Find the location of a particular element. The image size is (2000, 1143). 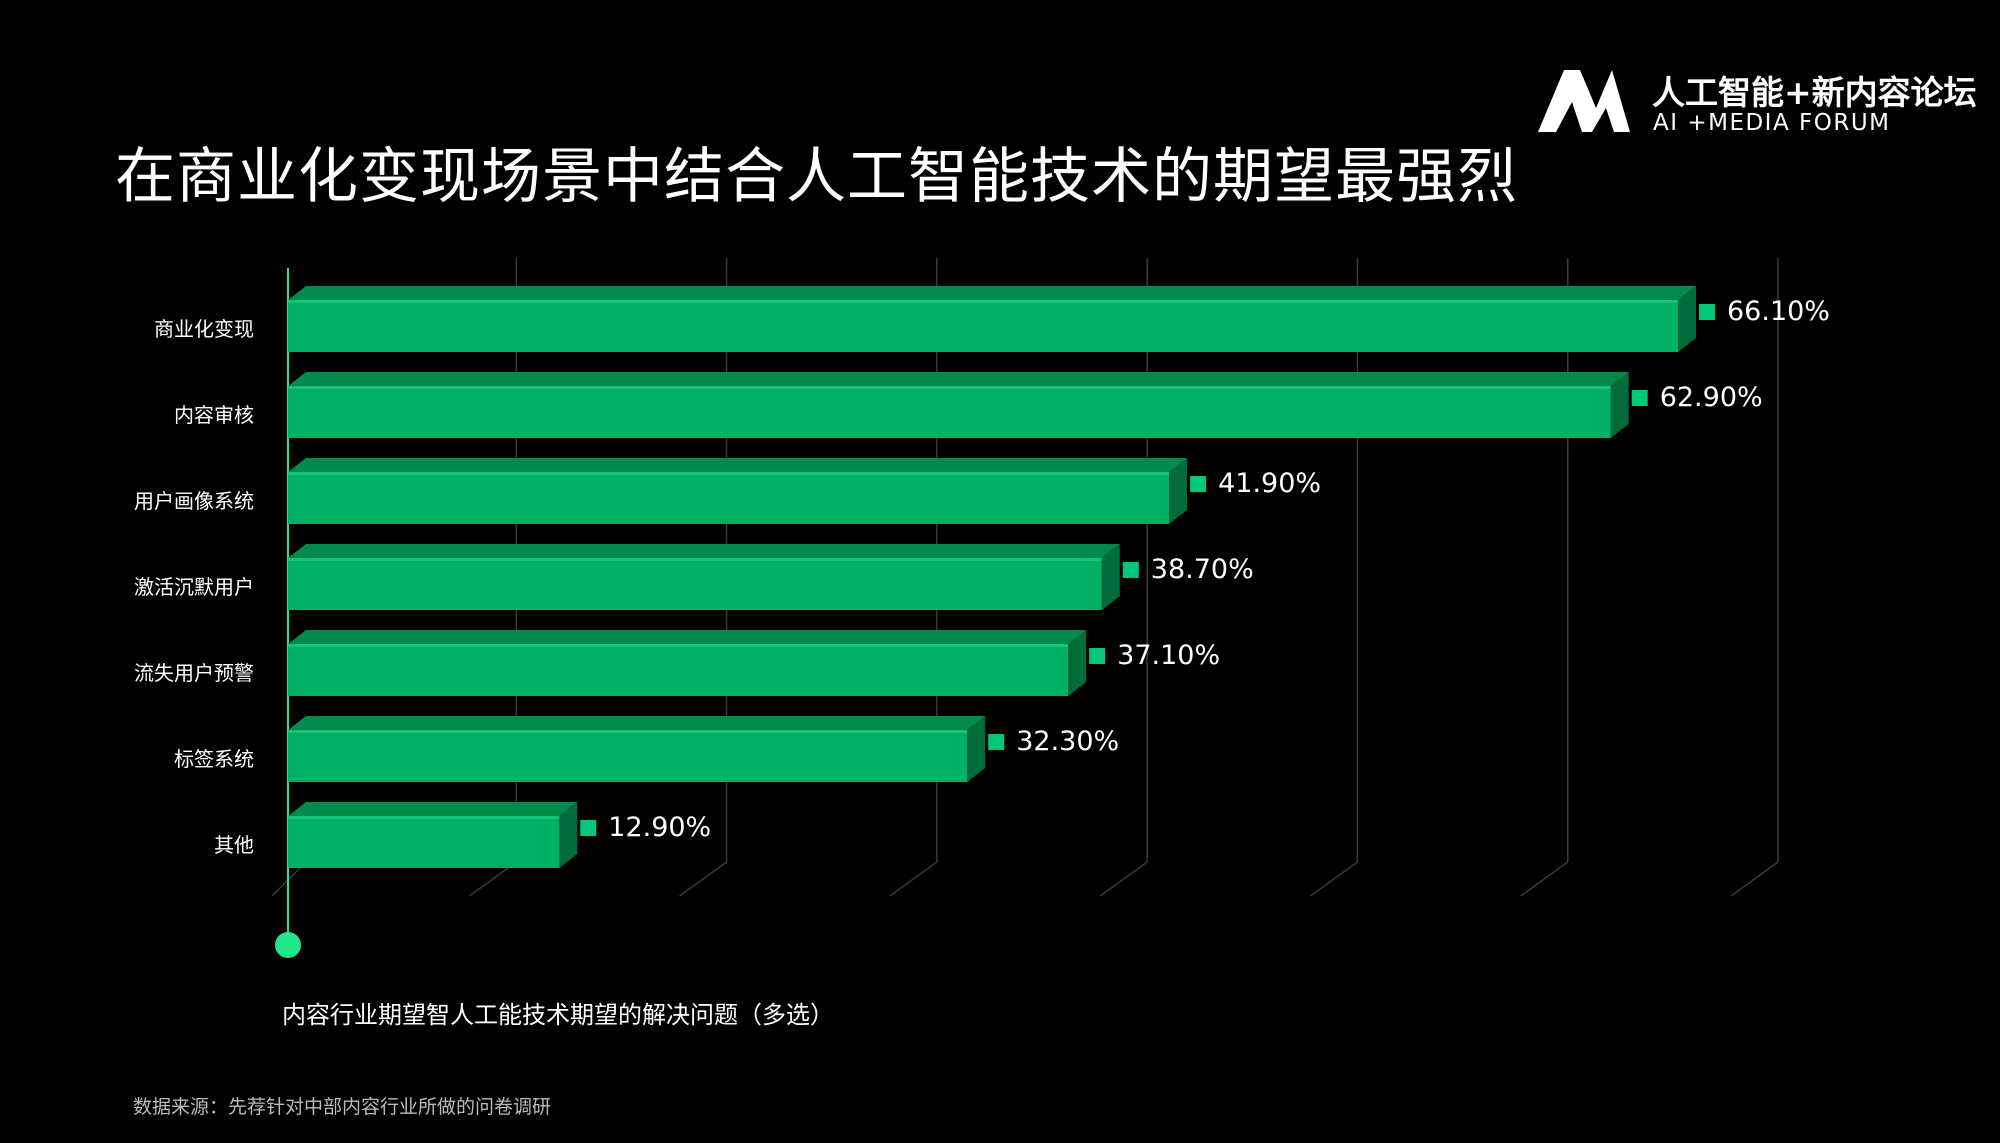

value-label: 38.70% is located at coordinates (1202, 569).